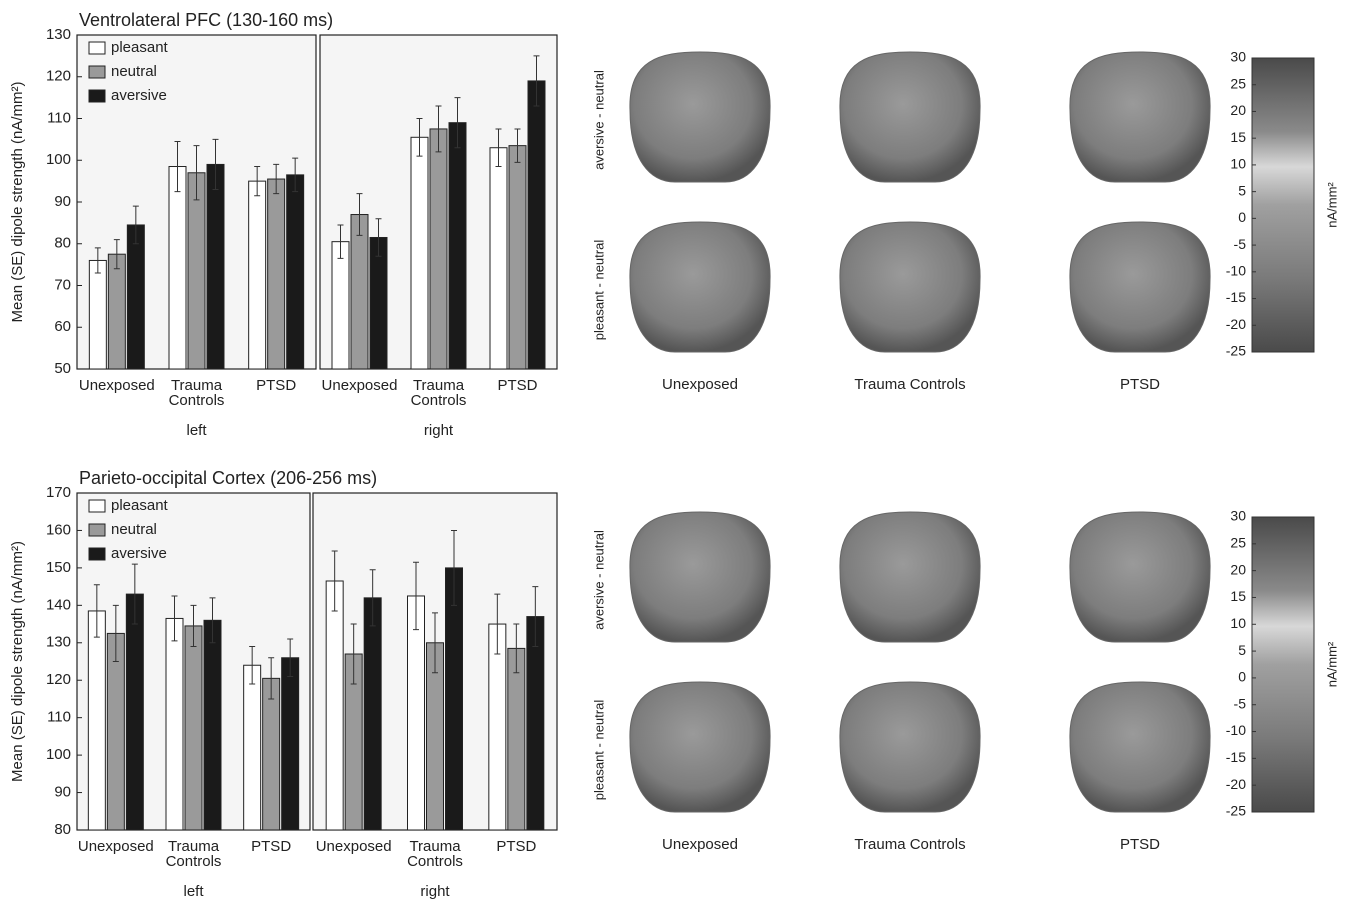 This screenshot has width=1346, height=899. I want to click on colorbar-tick-label: 30, so click(1238, 516).